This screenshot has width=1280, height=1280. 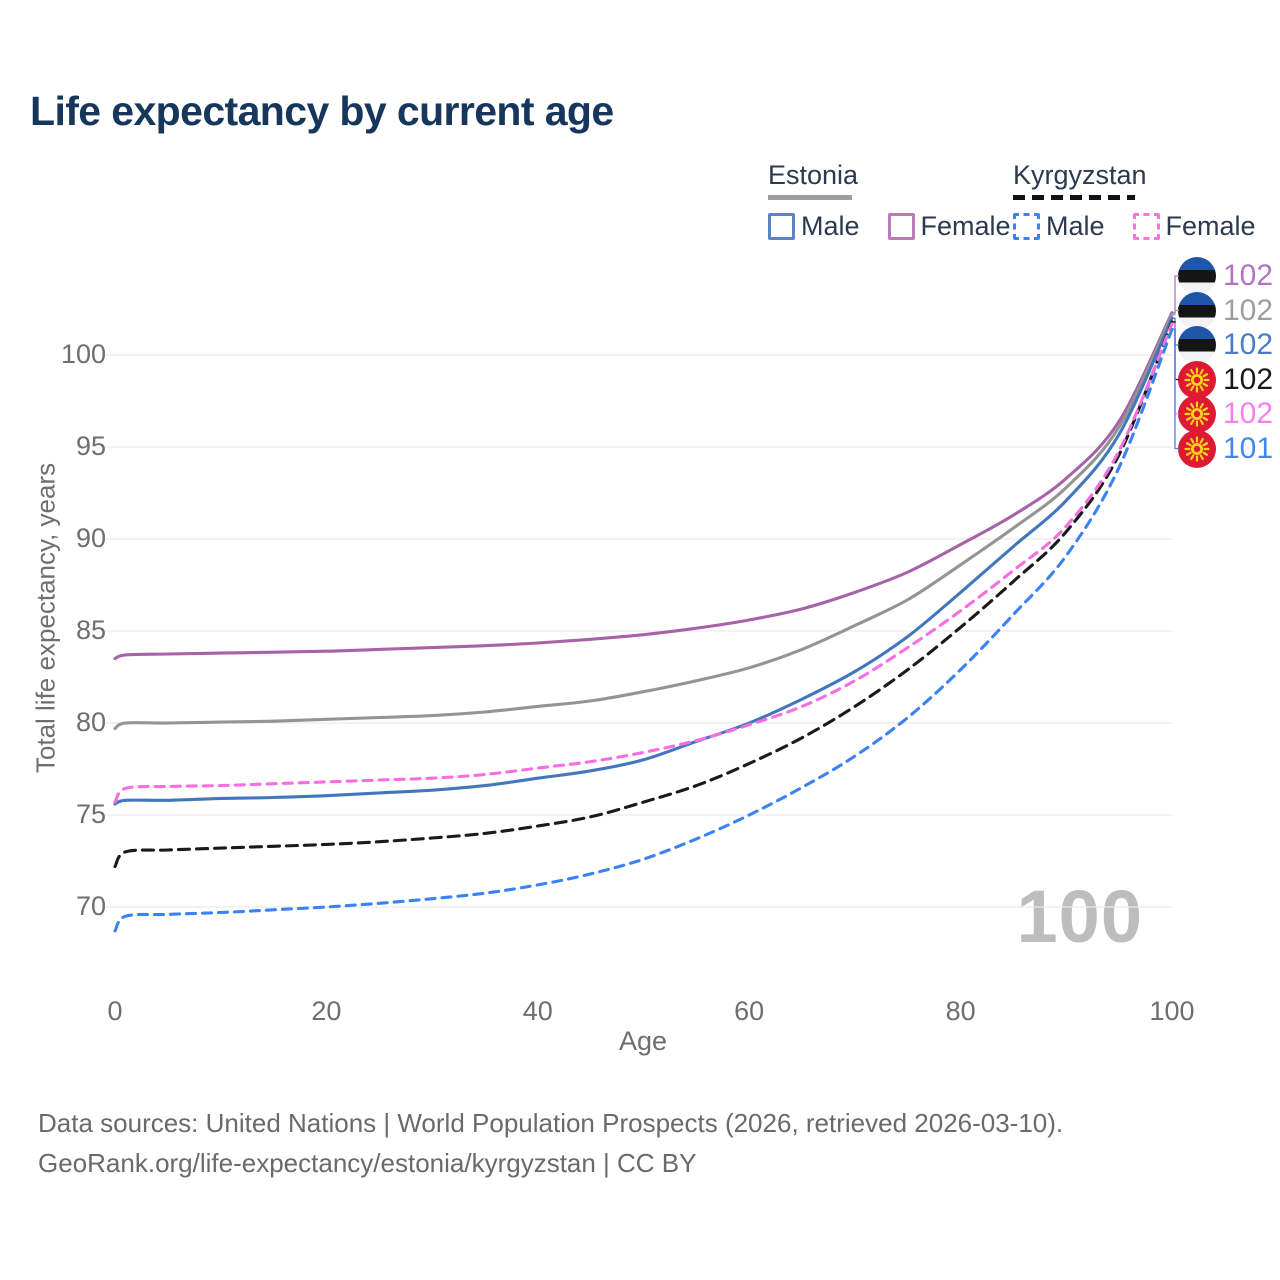 What do you see at coordinates (1146, 226) in the screenshot?
I see `kyrgyzstan-female-swatch-icon` at bounding box center [1146, 226].